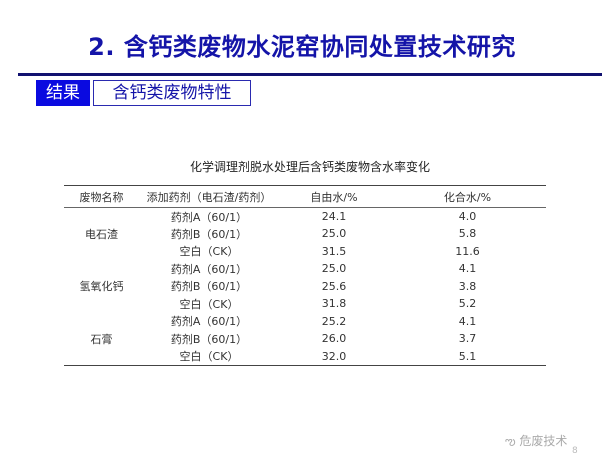 This screenshot has width=604, height=462. I want to click on col-header-free-water: 自由水/%, so click(334, 197).